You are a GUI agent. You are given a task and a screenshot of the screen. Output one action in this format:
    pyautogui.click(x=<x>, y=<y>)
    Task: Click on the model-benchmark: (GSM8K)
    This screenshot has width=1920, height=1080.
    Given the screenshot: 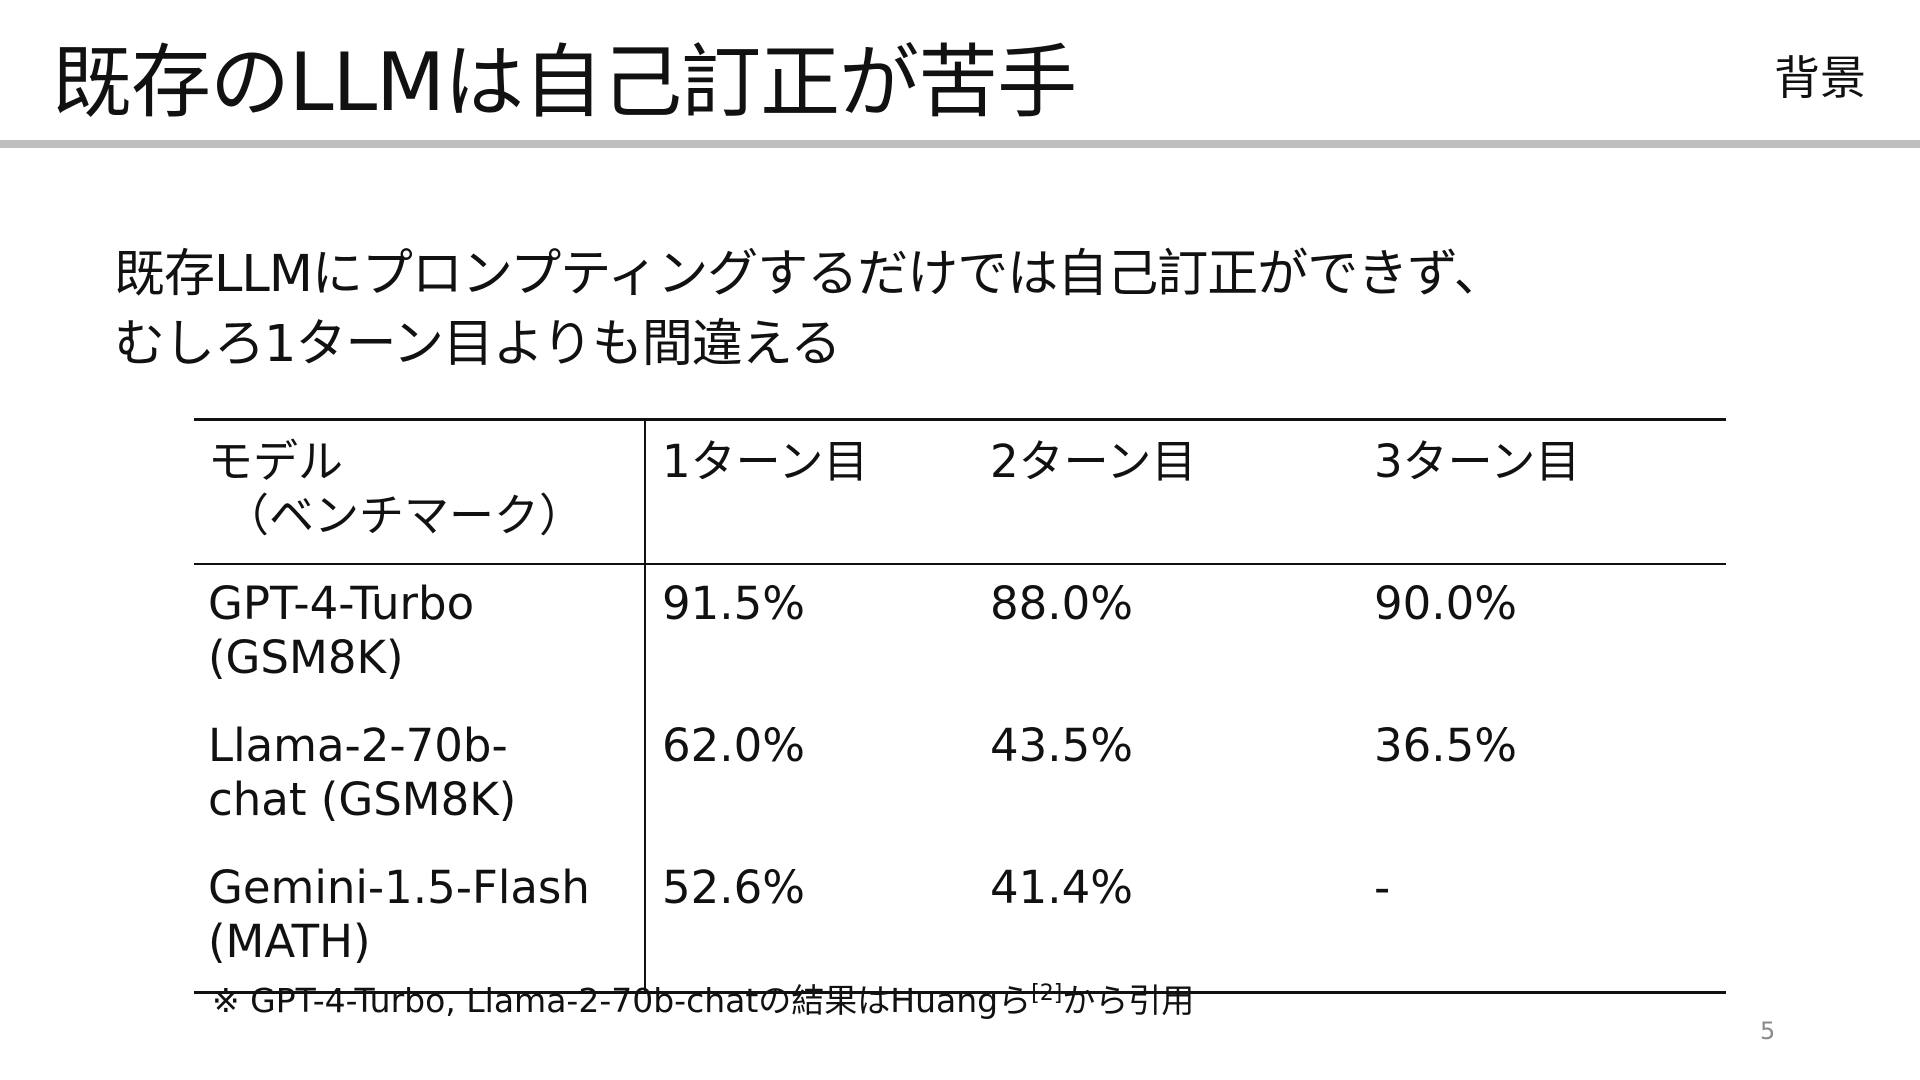 What is the action you would take?
    pyautogui.click(x=306, y=657)
    